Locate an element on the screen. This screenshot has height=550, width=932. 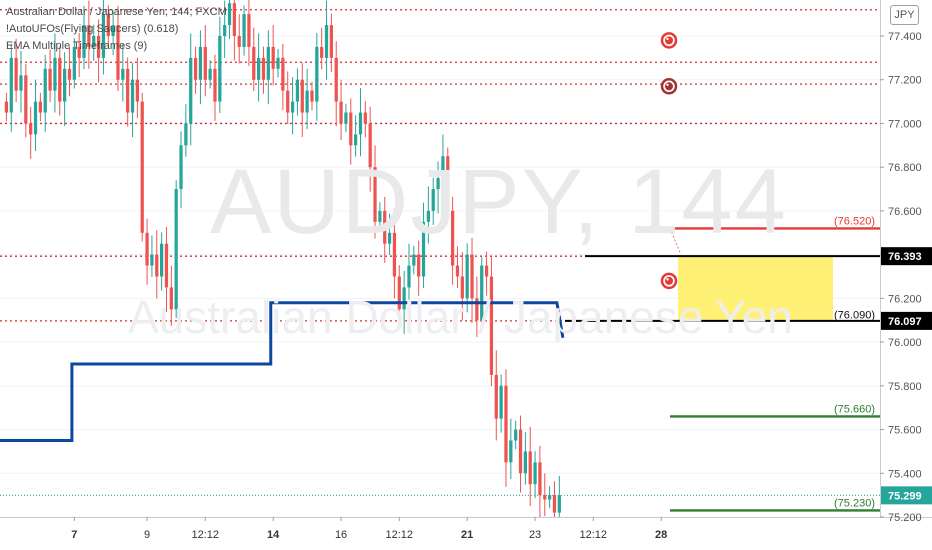
y-tick-label: 75.200 is located at coordinates (905, 518).